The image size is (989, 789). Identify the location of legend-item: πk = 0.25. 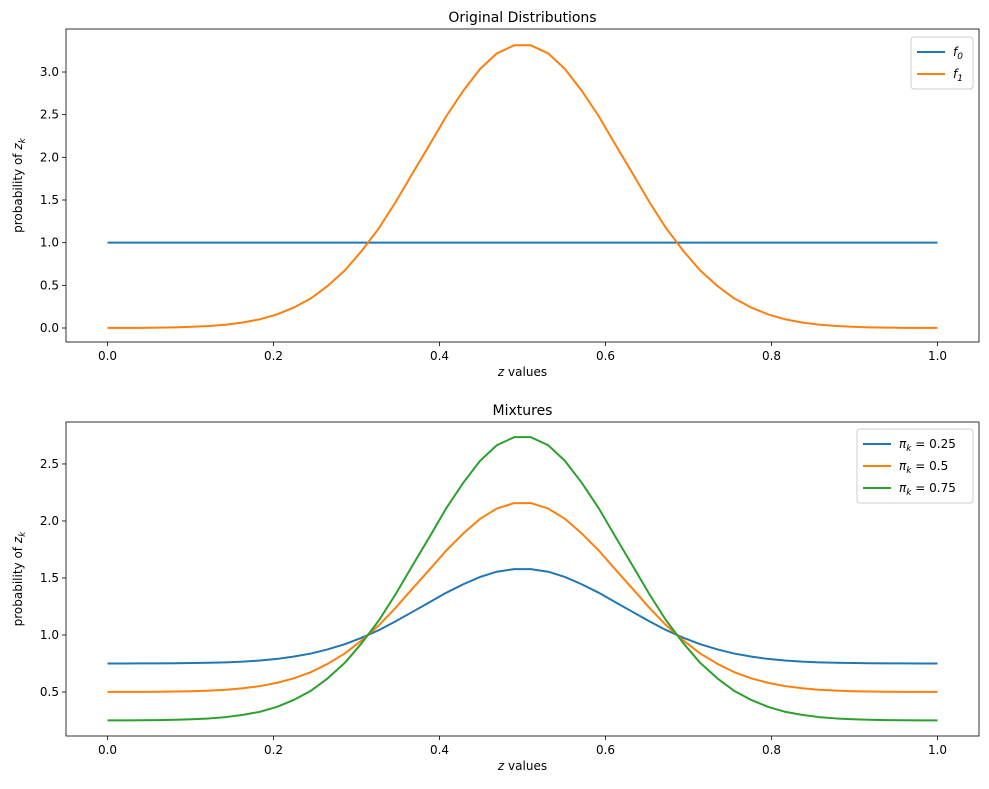
(909, 445).